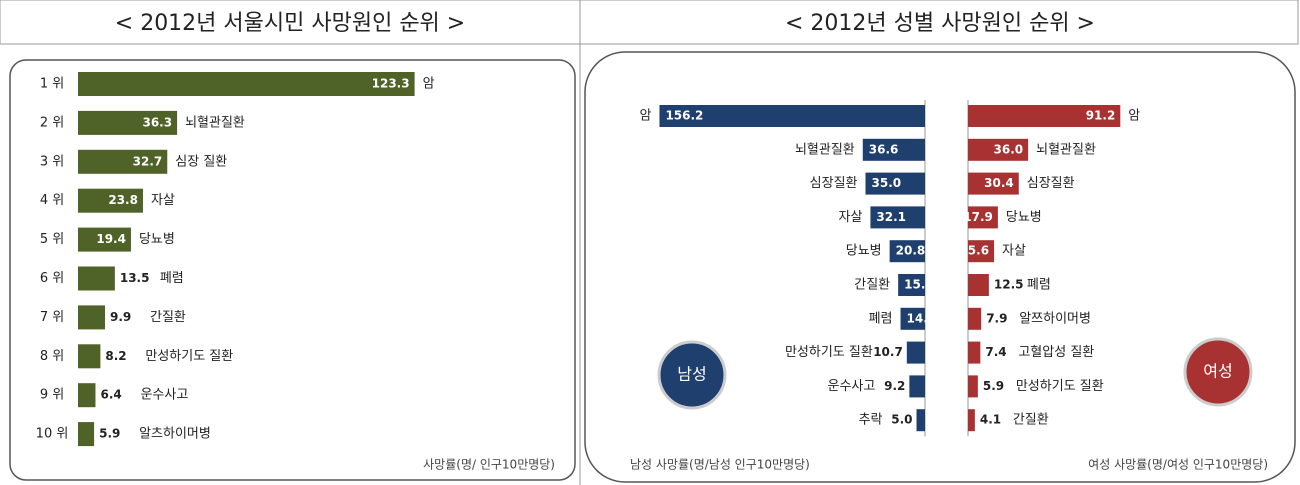 The height and width of the screenshot is (485, 1300). What do you see at coordinates (922, 318) in the screenshot?
I see `value-label: 14.4` at bounding box center [922, 318].